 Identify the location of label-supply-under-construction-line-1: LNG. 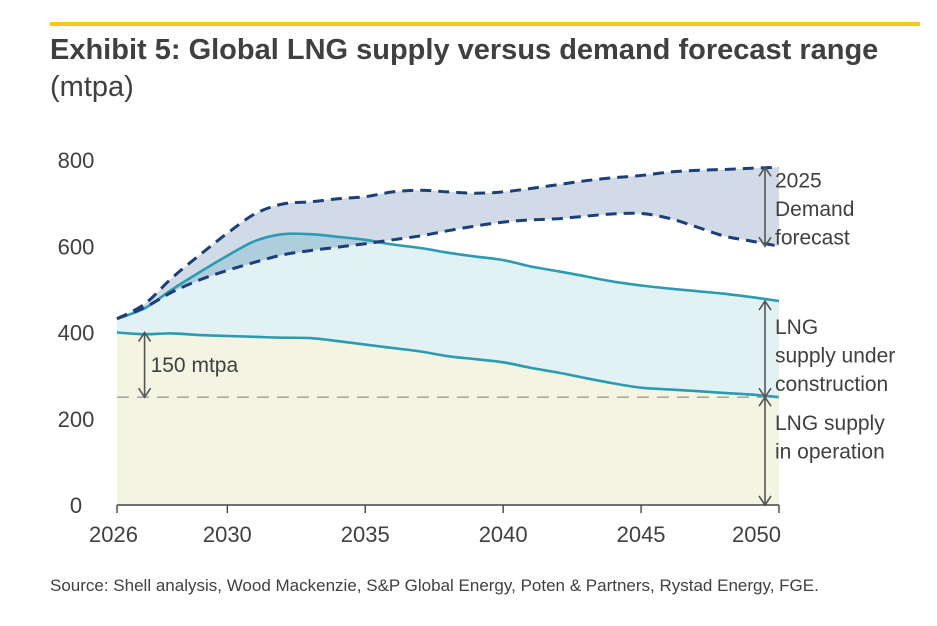
(796, 327).